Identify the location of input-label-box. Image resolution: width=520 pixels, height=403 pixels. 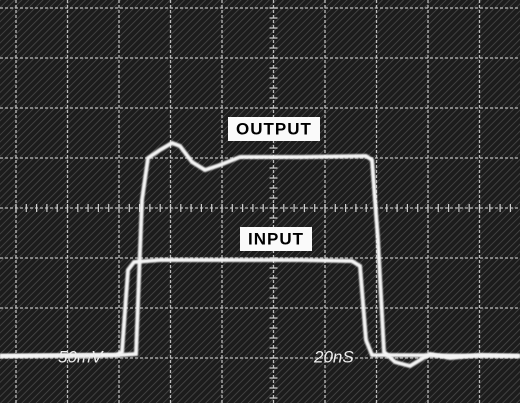
(276, 239).